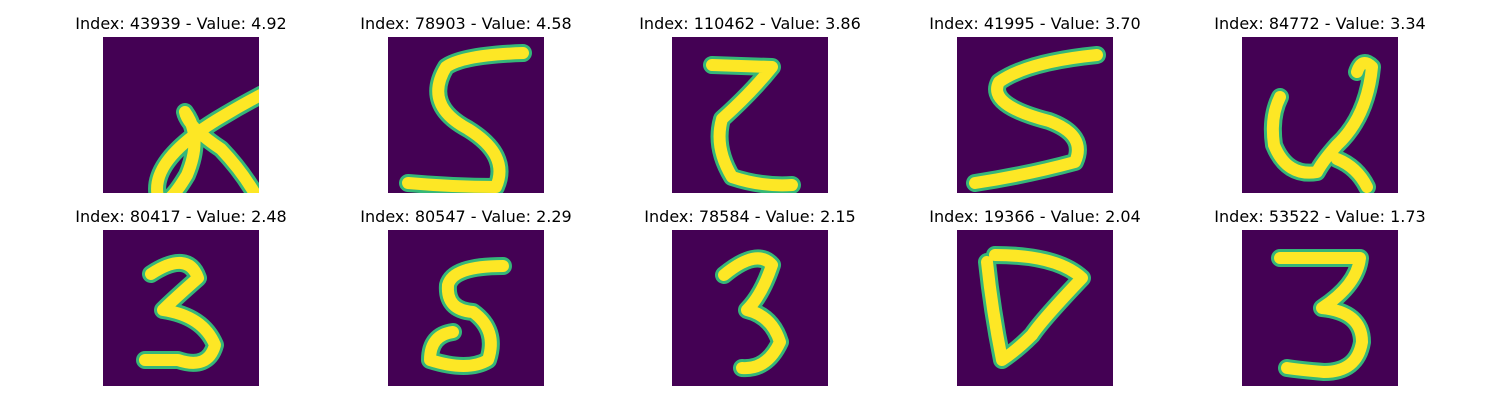 This screenshot has height=400, width=1500. I want to click on digit-panel: Index: 43939 - Value: 4.92, so click(181, 104).